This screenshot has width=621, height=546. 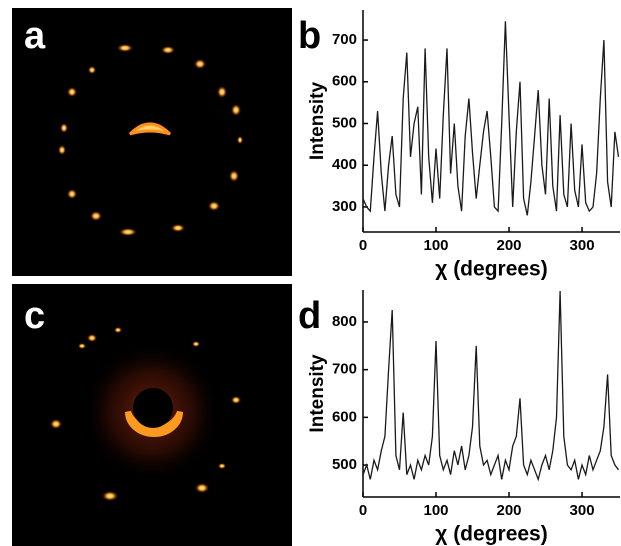 What do you see at coordinates (309, 36) in the screenshot?
I see `panel-letter: b` at bounding box center [309, 36].